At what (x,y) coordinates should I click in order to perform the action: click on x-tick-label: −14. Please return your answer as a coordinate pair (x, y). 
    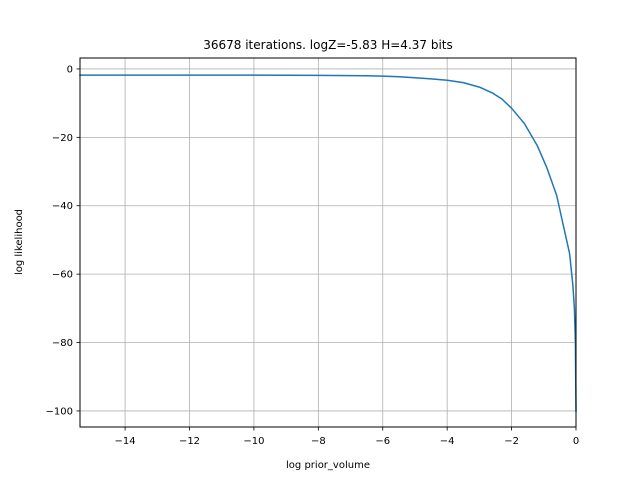
    Looking at the image, I should click on (125, 441).